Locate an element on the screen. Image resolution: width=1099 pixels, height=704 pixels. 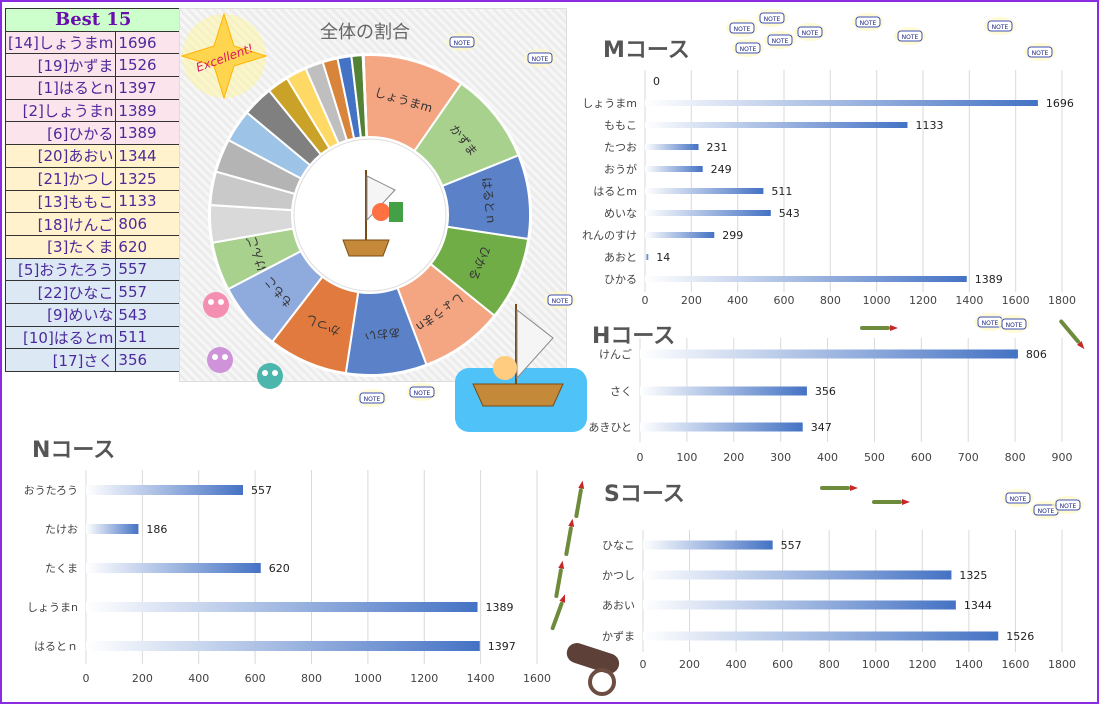
best-name: [21]かつし is located at coordinates (60, 178).